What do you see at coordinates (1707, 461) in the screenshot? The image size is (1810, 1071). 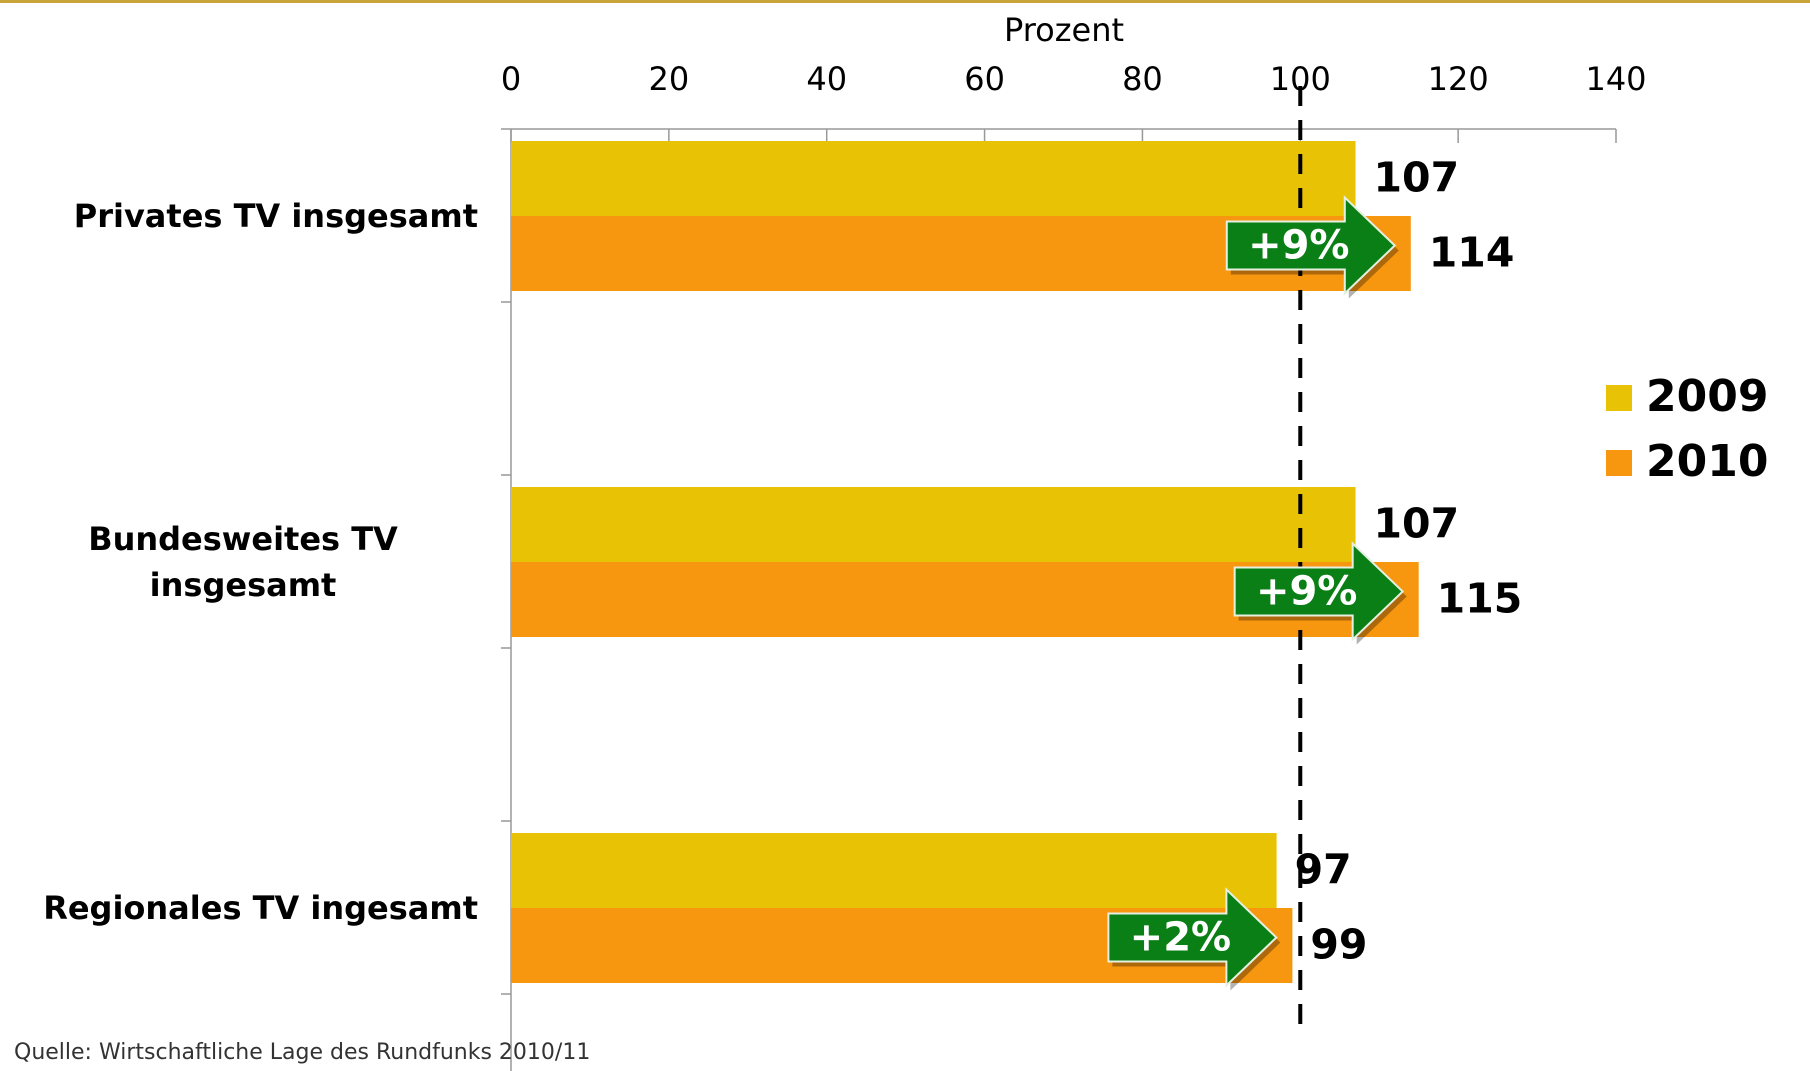 I see `legend-label: 2010` at bounding box center [1707, 461].